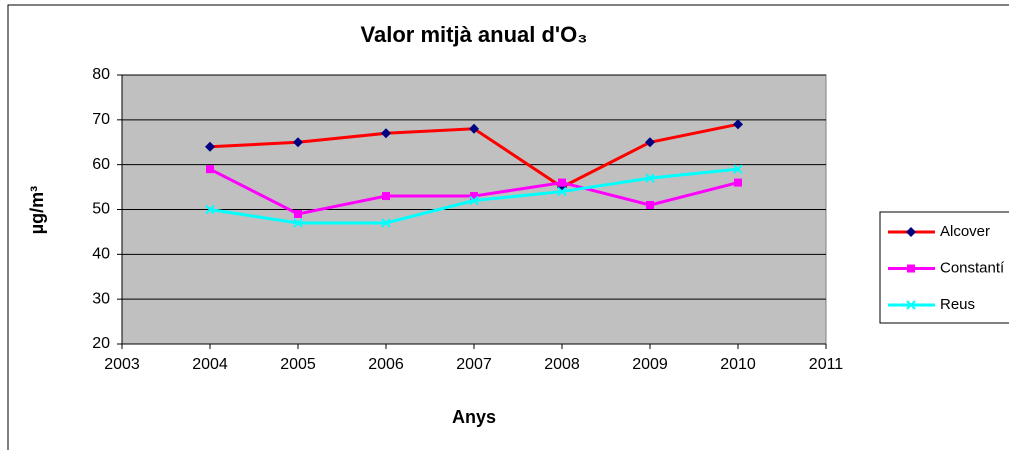 Image resolution: width=1009 pixels, height=450 pixels. Describe the element at coordinates (101, 119) in the screenshot. I see `y-tick-label: 70` at that location.